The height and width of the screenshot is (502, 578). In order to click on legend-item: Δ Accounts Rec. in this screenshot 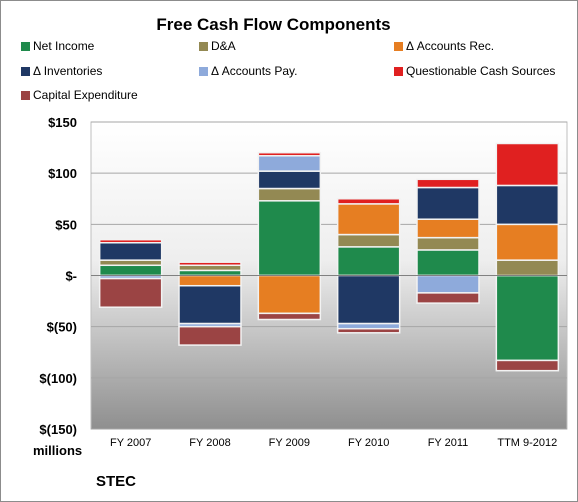, I will do `click(444, 46)`.